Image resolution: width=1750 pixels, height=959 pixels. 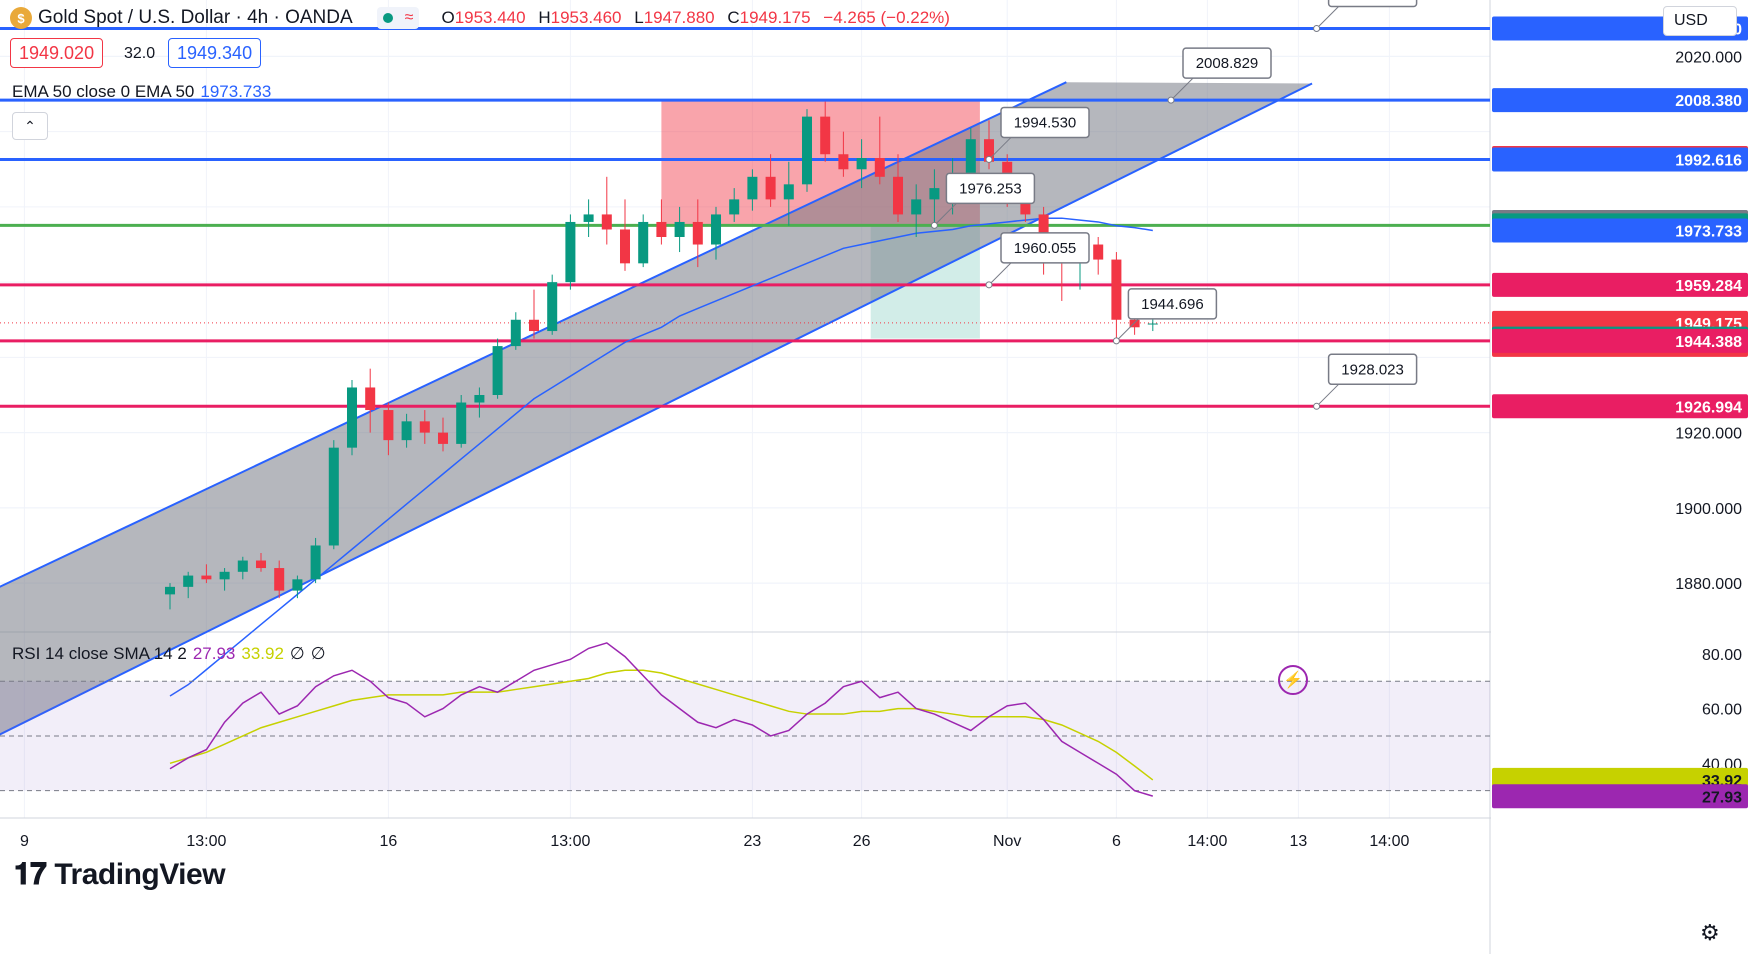 What do you see at coordinates (1172, 304) in the screenshot?
I see `callout-label: 1944.696` at bounding box center [1172, 304].